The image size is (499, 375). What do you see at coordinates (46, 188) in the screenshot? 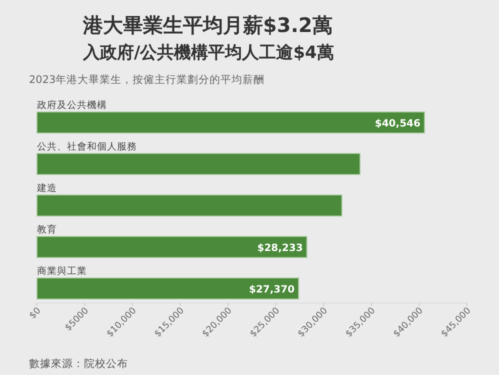
I see `y-tick-label: 建造` at bounding box center [46, 188].